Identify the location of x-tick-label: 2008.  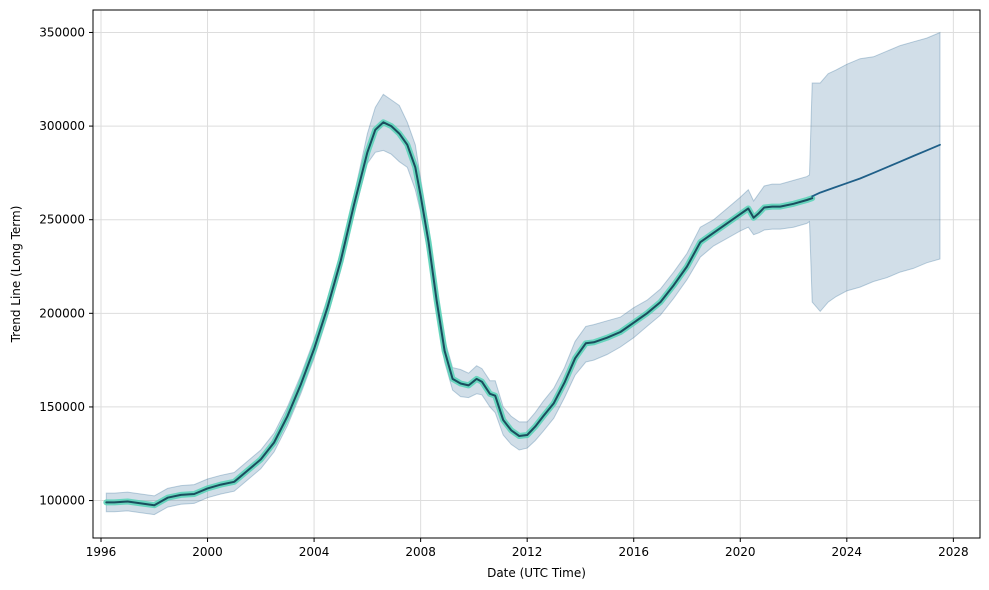
(420, 552).